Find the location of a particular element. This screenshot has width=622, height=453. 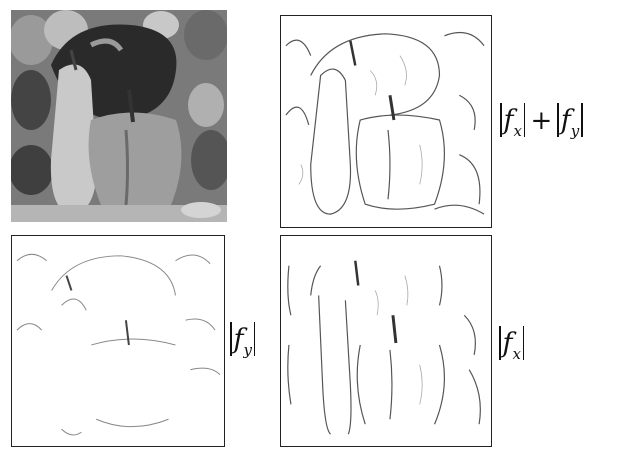

gradient-y-label: fy is located at coordinates (242, 340).